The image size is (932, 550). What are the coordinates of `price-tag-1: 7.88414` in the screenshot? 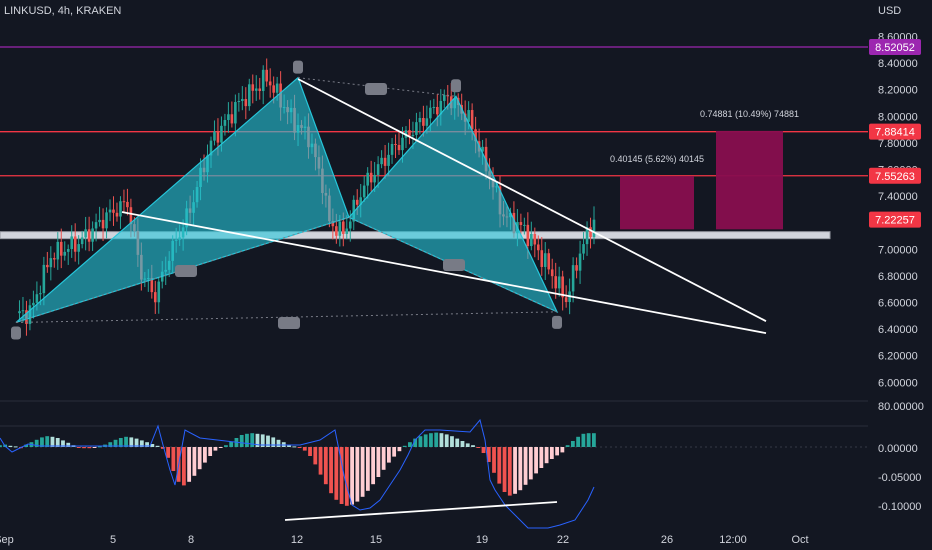 It's located at (895, 131).